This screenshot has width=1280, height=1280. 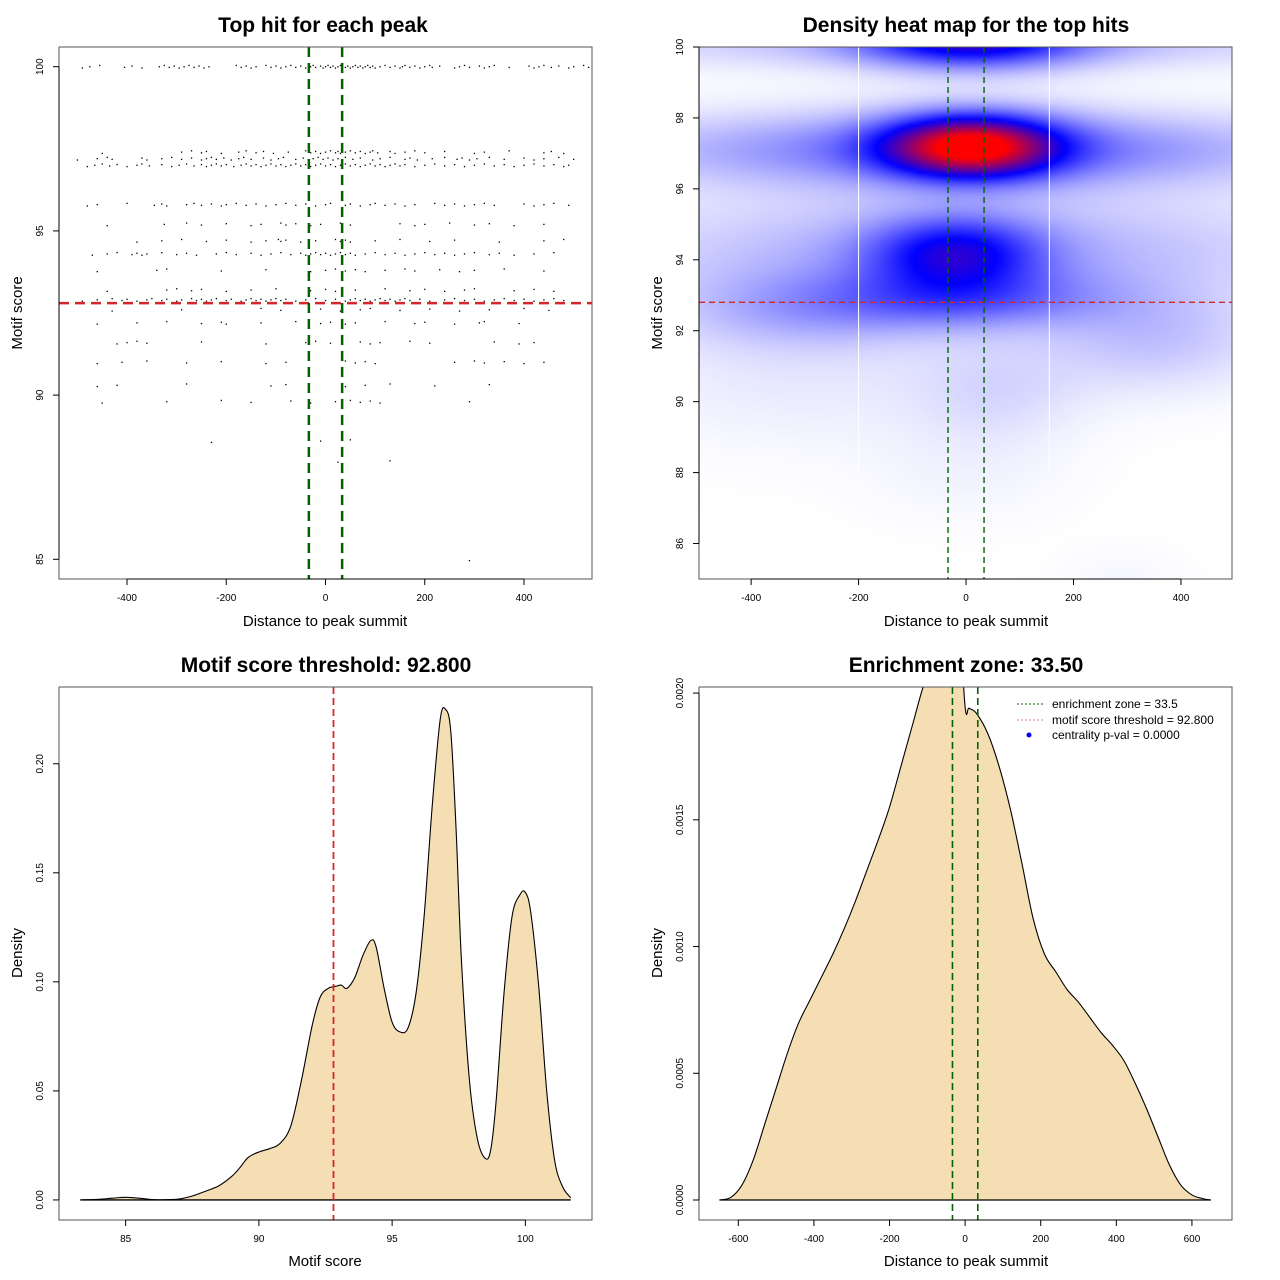 What do you see at coordinates (324, 1261) in the screenshot?
I see `x-axis-label: Motif score` at bounding box center [324, 1261].